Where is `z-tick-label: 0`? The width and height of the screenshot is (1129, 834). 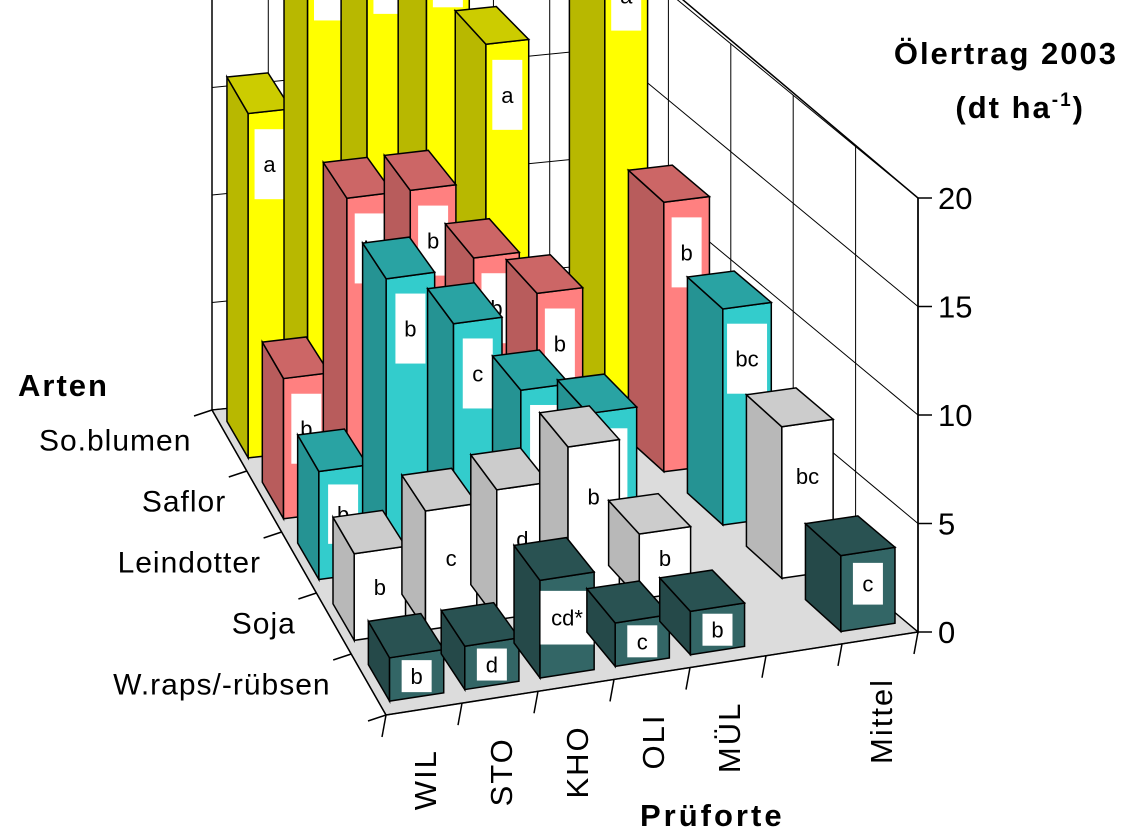 z-tick-label: 0 is located at coordinates (946, 632).